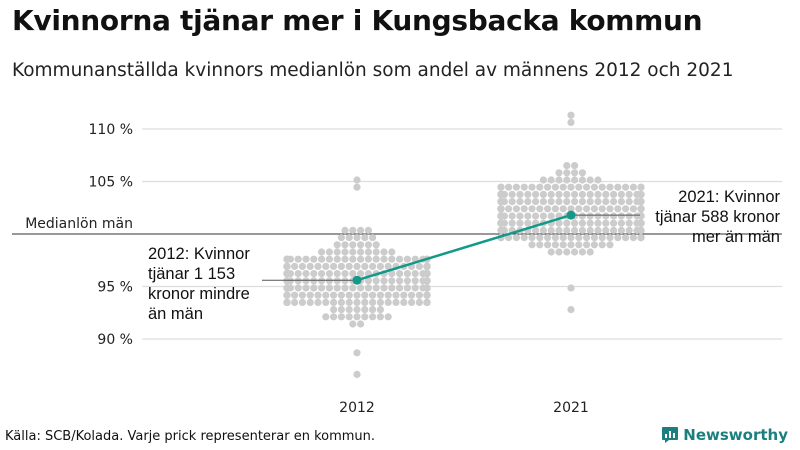  Describe the element at coordinates (724, 435) in the screenshot. I see `newsworthy-brand: Newsworthy` at that location.